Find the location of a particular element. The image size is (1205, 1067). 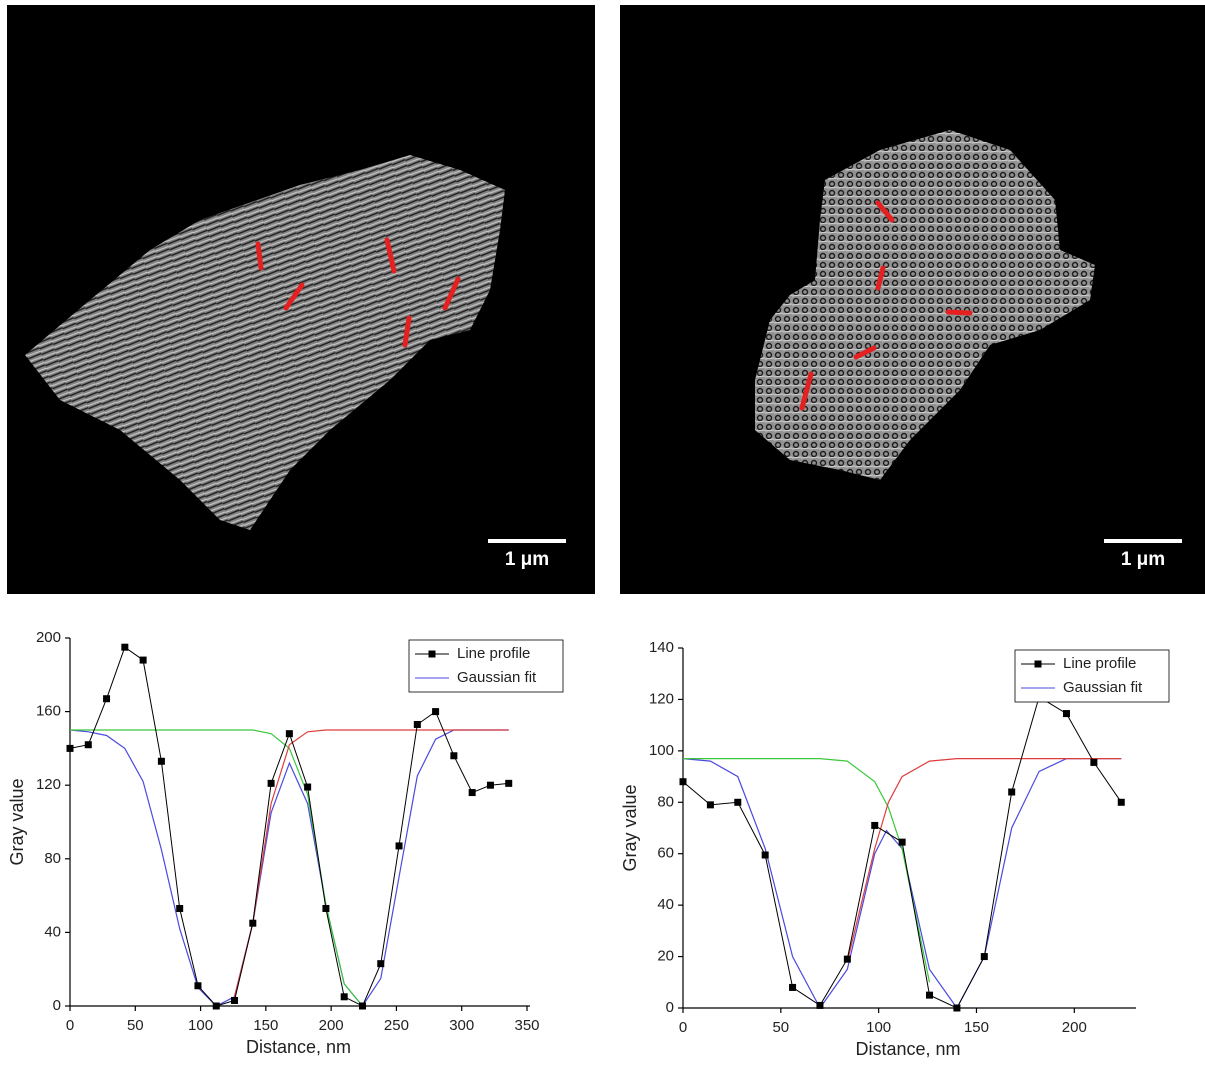

x-tick-label: 300 is located at coordinates (461, 1025).